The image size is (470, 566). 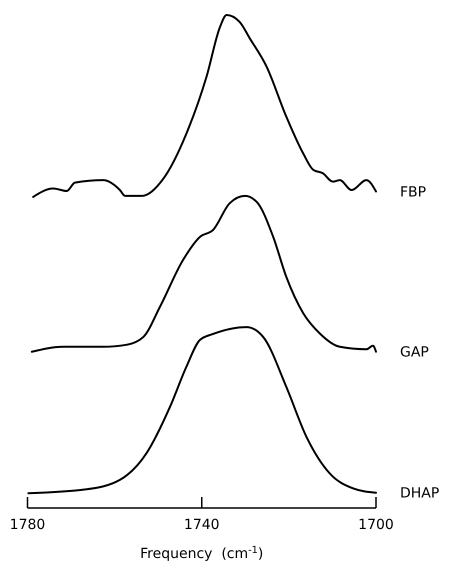 What do you see at coordinates (202, 553) in the screenshot?
I see `x-axis-title: Frequency (cm$^{-1}$)` at bounding box center [202, 553].